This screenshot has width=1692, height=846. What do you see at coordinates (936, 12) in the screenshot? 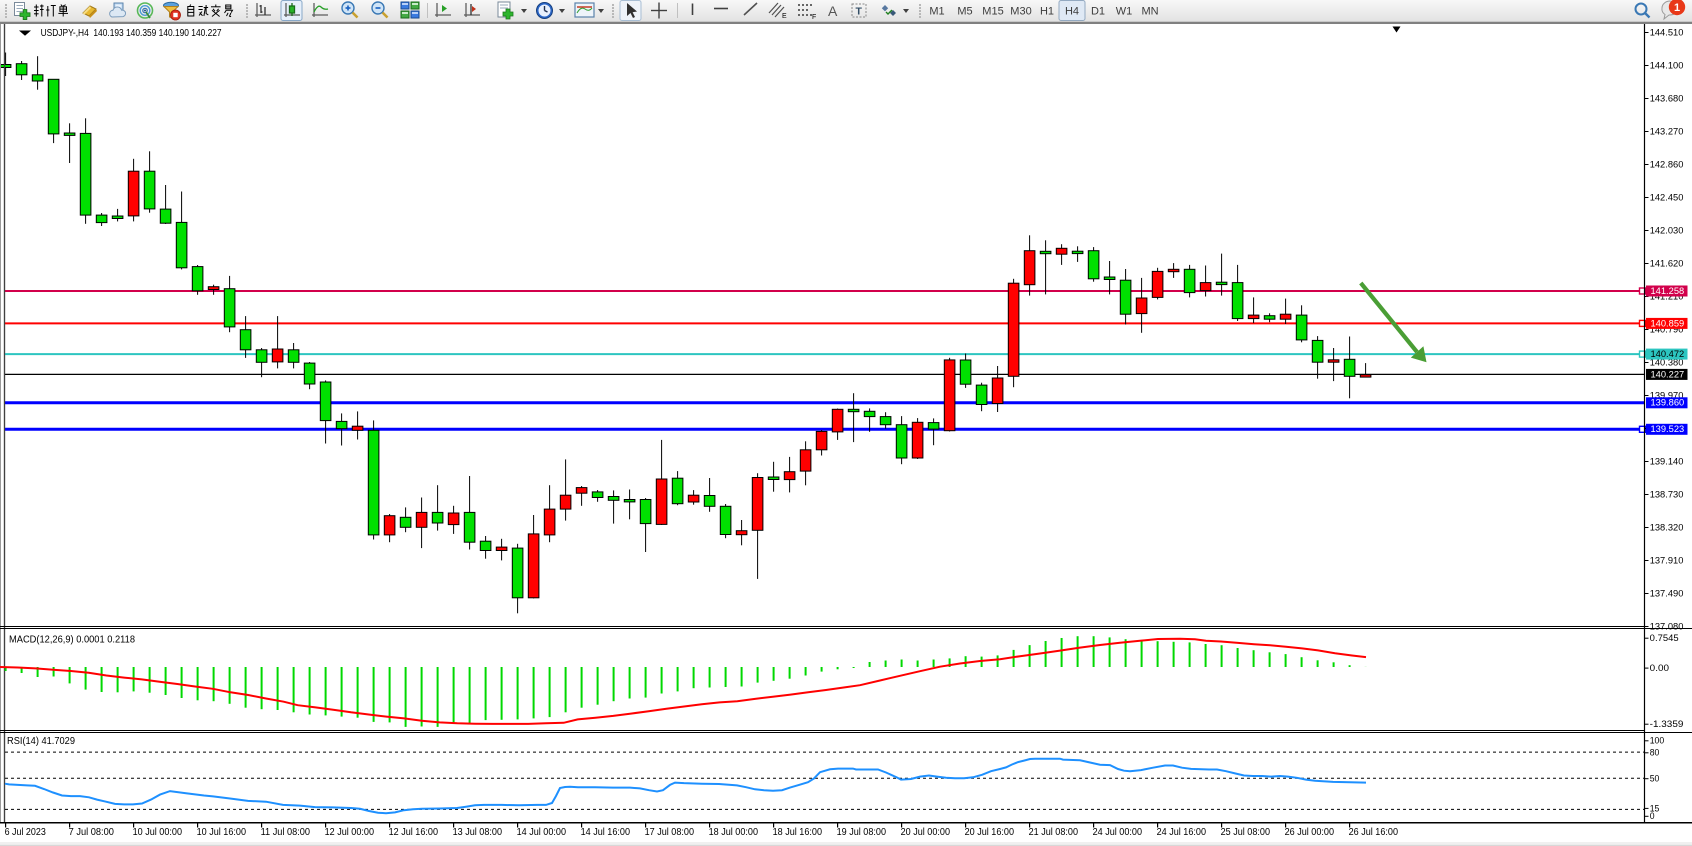
I see `svg-text: M1` at bounding box center [936, 12].